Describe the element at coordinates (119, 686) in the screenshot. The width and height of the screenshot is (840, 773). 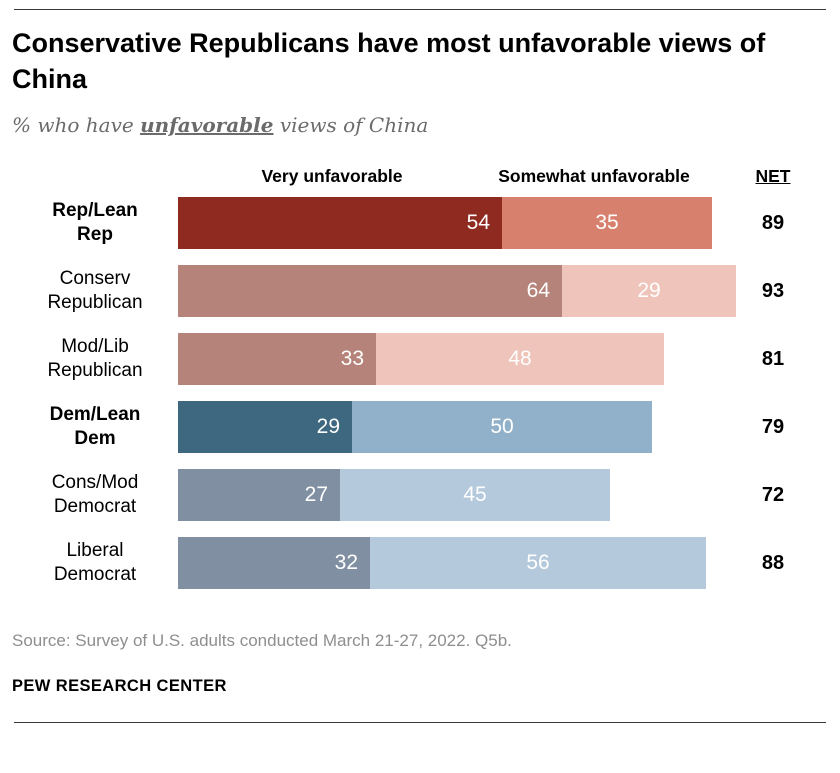
I see `brand-footer: PEW RESEARCH CENTER` at that location.